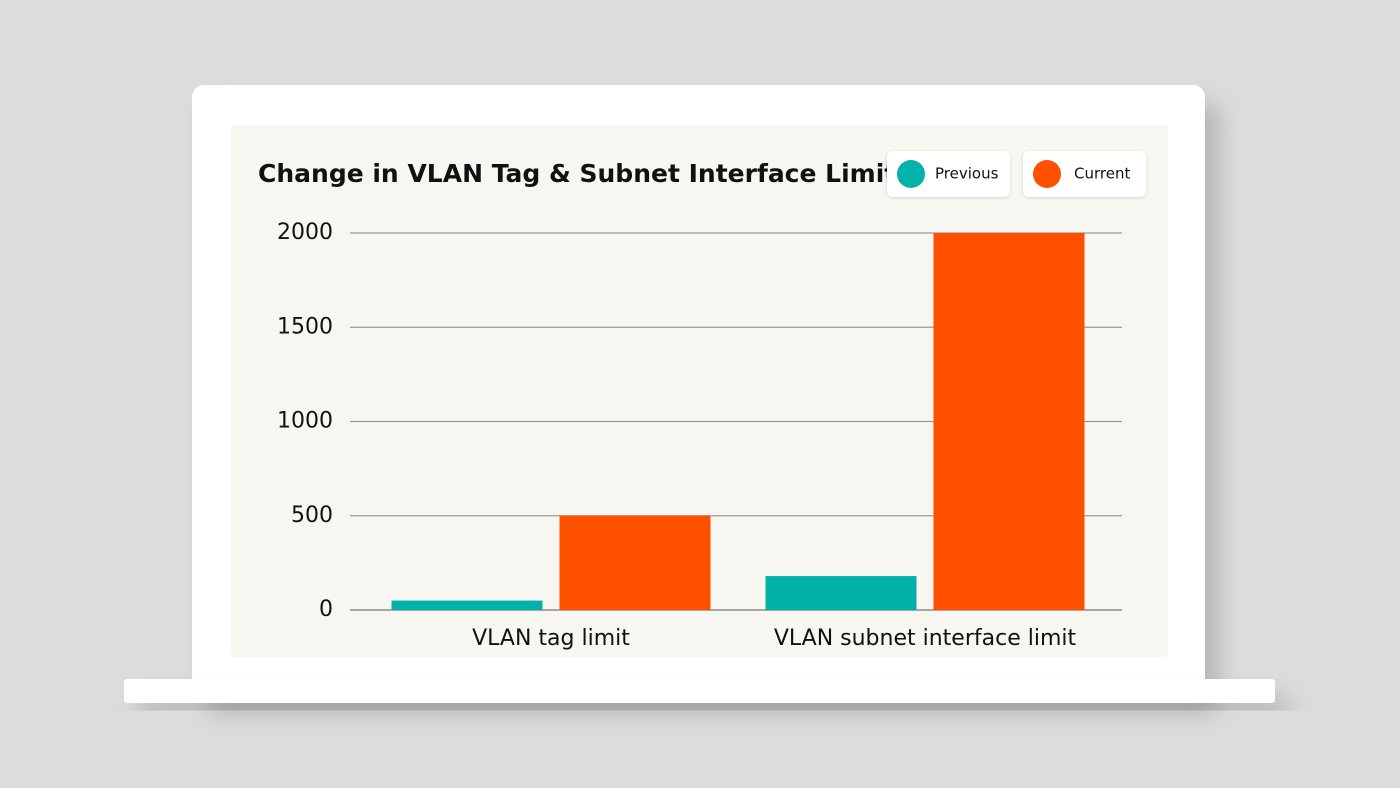  What do you see at coordinates (312, 515) in the screenshot?
I see `y-tick-label: 500` at bounding box center [312, 515].